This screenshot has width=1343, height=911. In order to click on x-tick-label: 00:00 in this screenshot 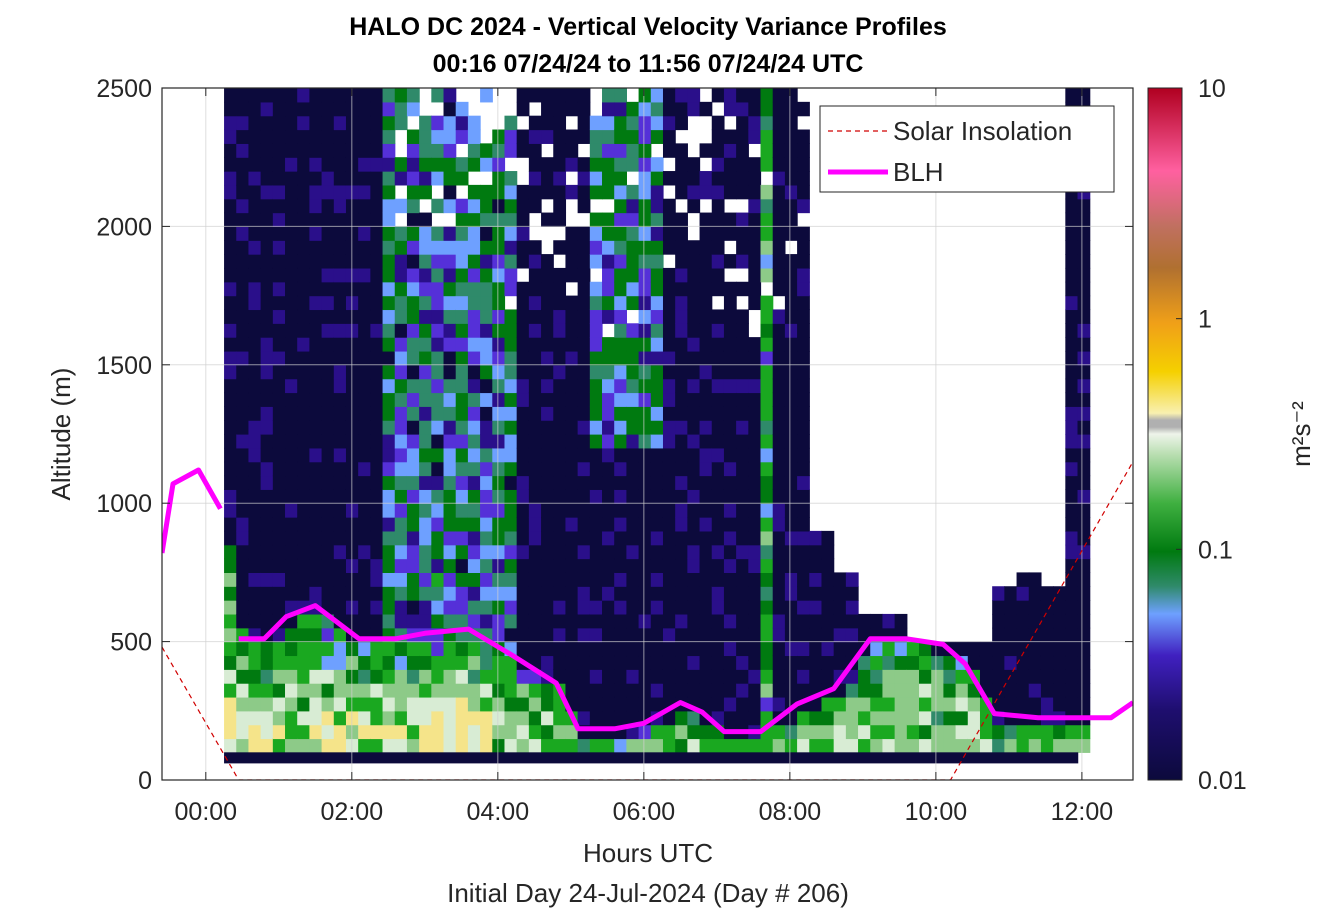, I will do `click(206, 812)`.